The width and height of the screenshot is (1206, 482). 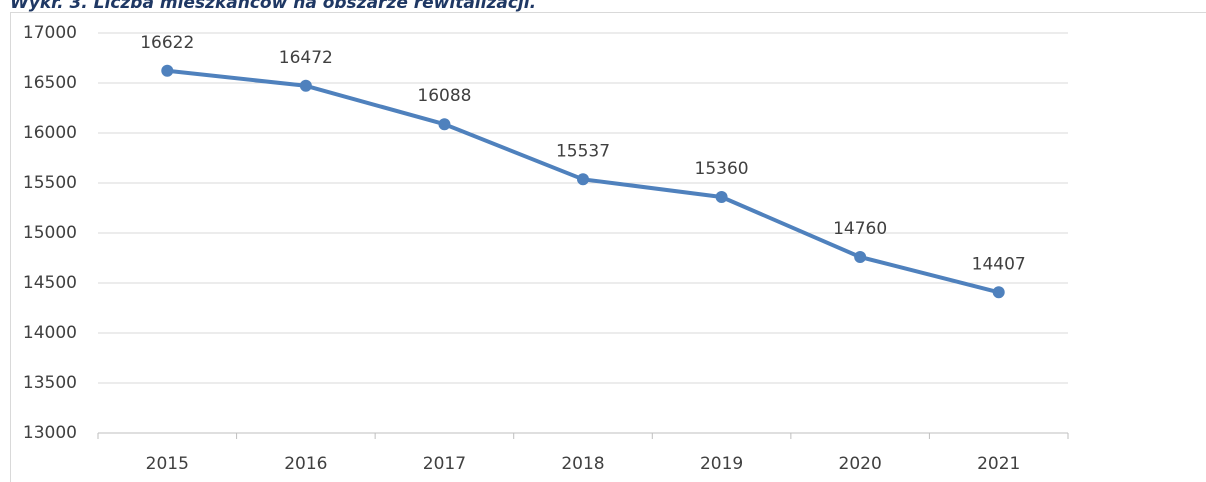 I want to click on data-label: 14760, so click(x=860, y=229).